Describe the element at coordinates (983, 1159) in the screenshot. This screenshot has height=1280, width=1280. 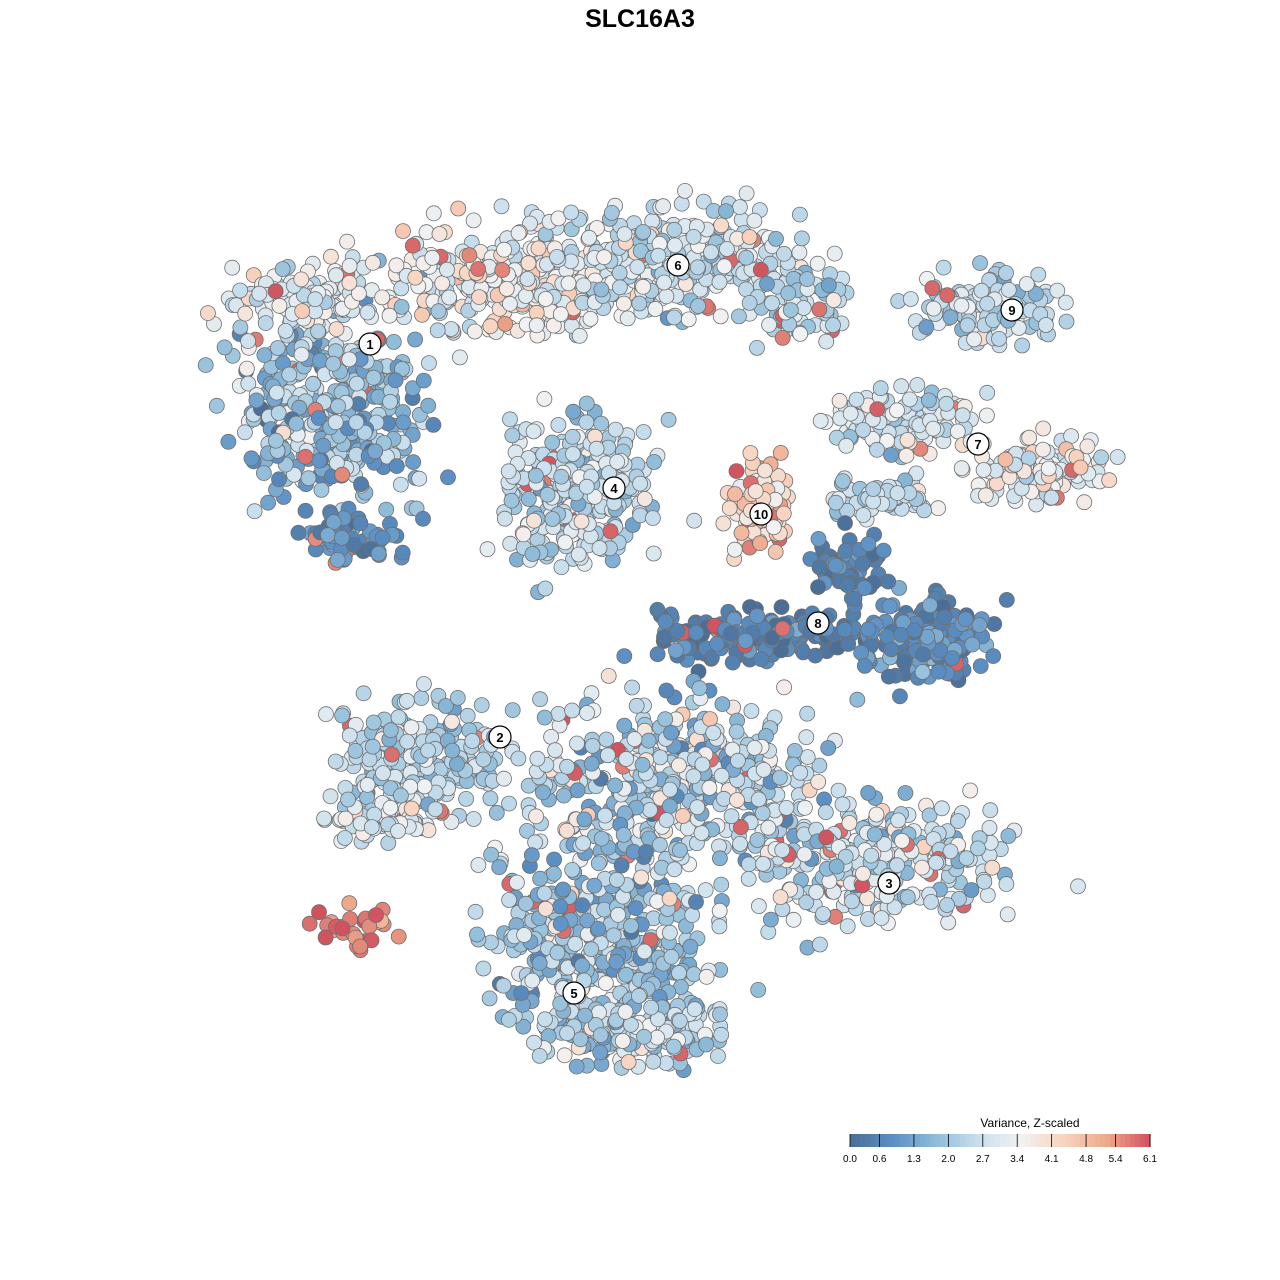
I see `legend-tick-label: 2.7` at that location.